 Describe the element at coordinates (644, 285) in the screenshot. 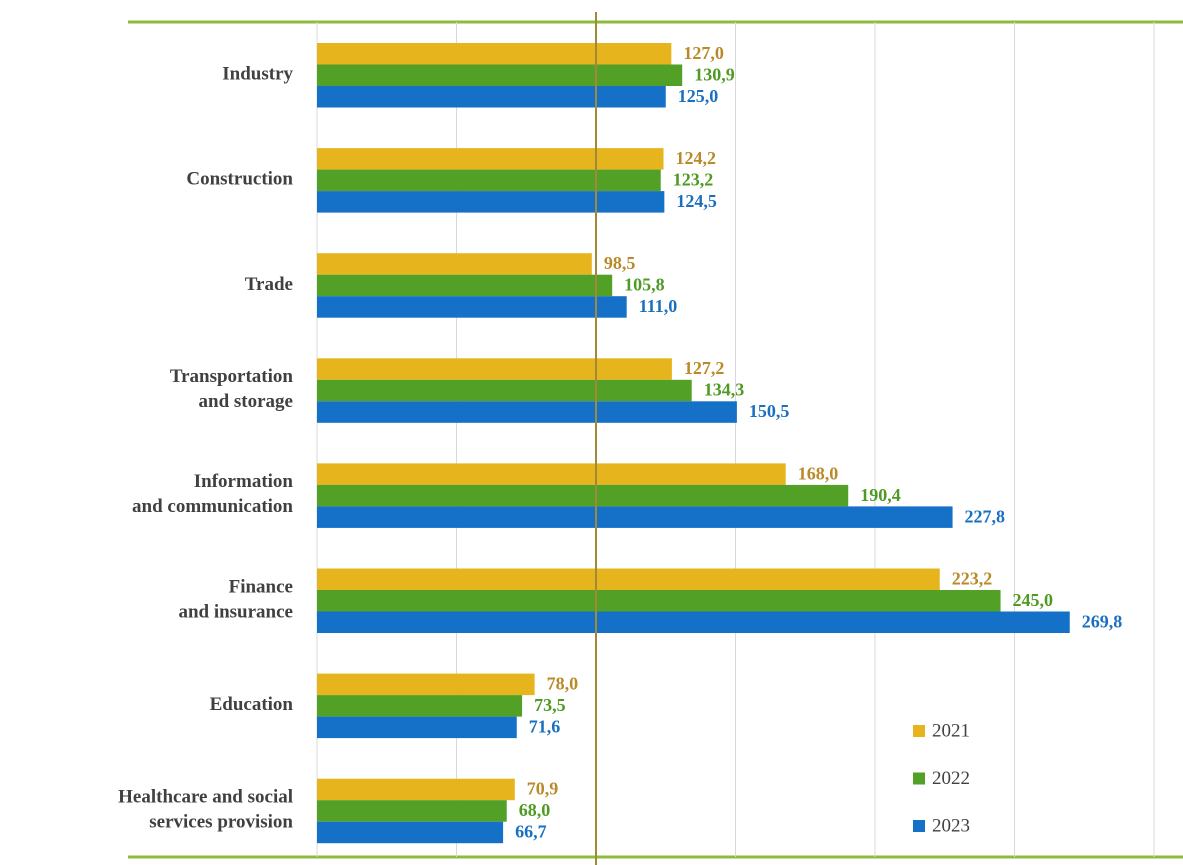

I see `value-label: 105,8` at that location.